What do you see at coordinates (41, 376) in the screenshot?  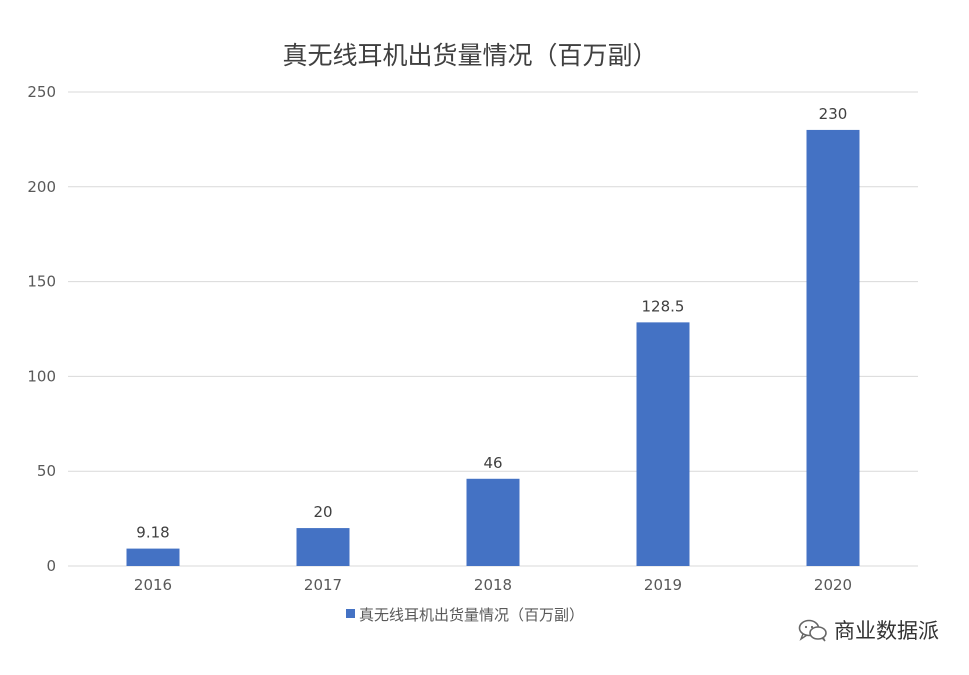 I see `y-tick-label: 100` at bounding box center [41, 376].